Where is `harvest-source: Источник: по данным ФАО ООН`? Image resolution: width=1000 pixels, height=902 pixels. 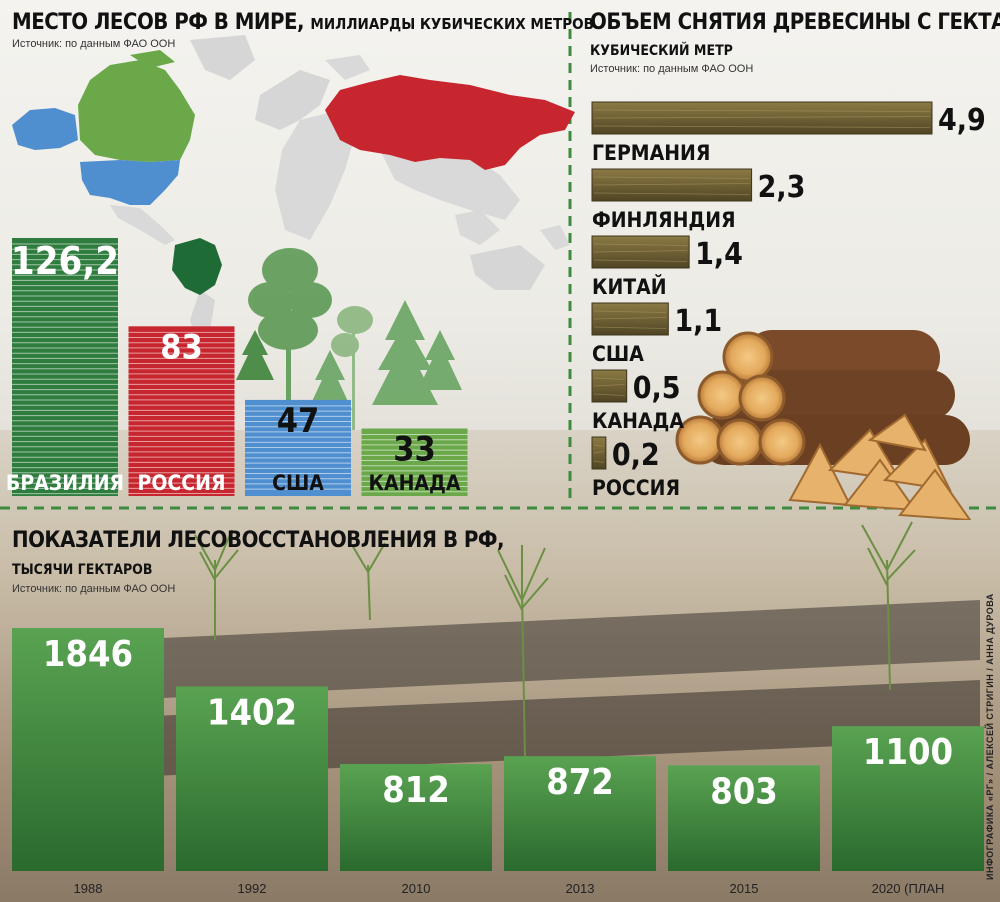 harvest-source: Источник: по данным ФАО ООН is located at coordinates (672, 69).